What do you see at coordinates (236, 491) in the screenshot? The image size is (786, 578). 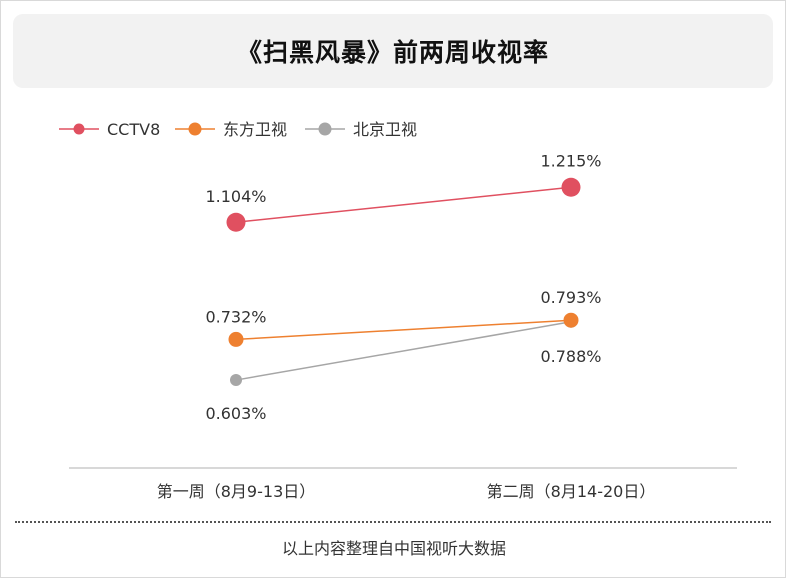 I see `x-tick-label: 第一周（8月9-13日）` at bounding box center [236, 491].